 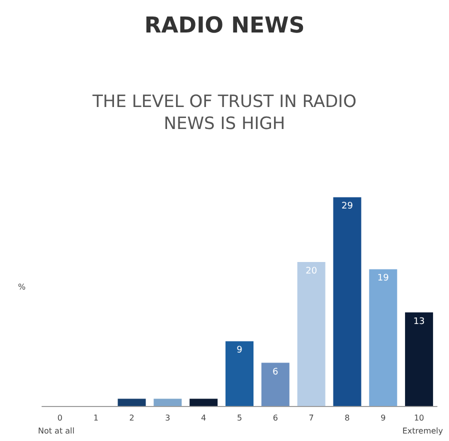 I want to click on data-label: 20, so click(x=312, y=271).